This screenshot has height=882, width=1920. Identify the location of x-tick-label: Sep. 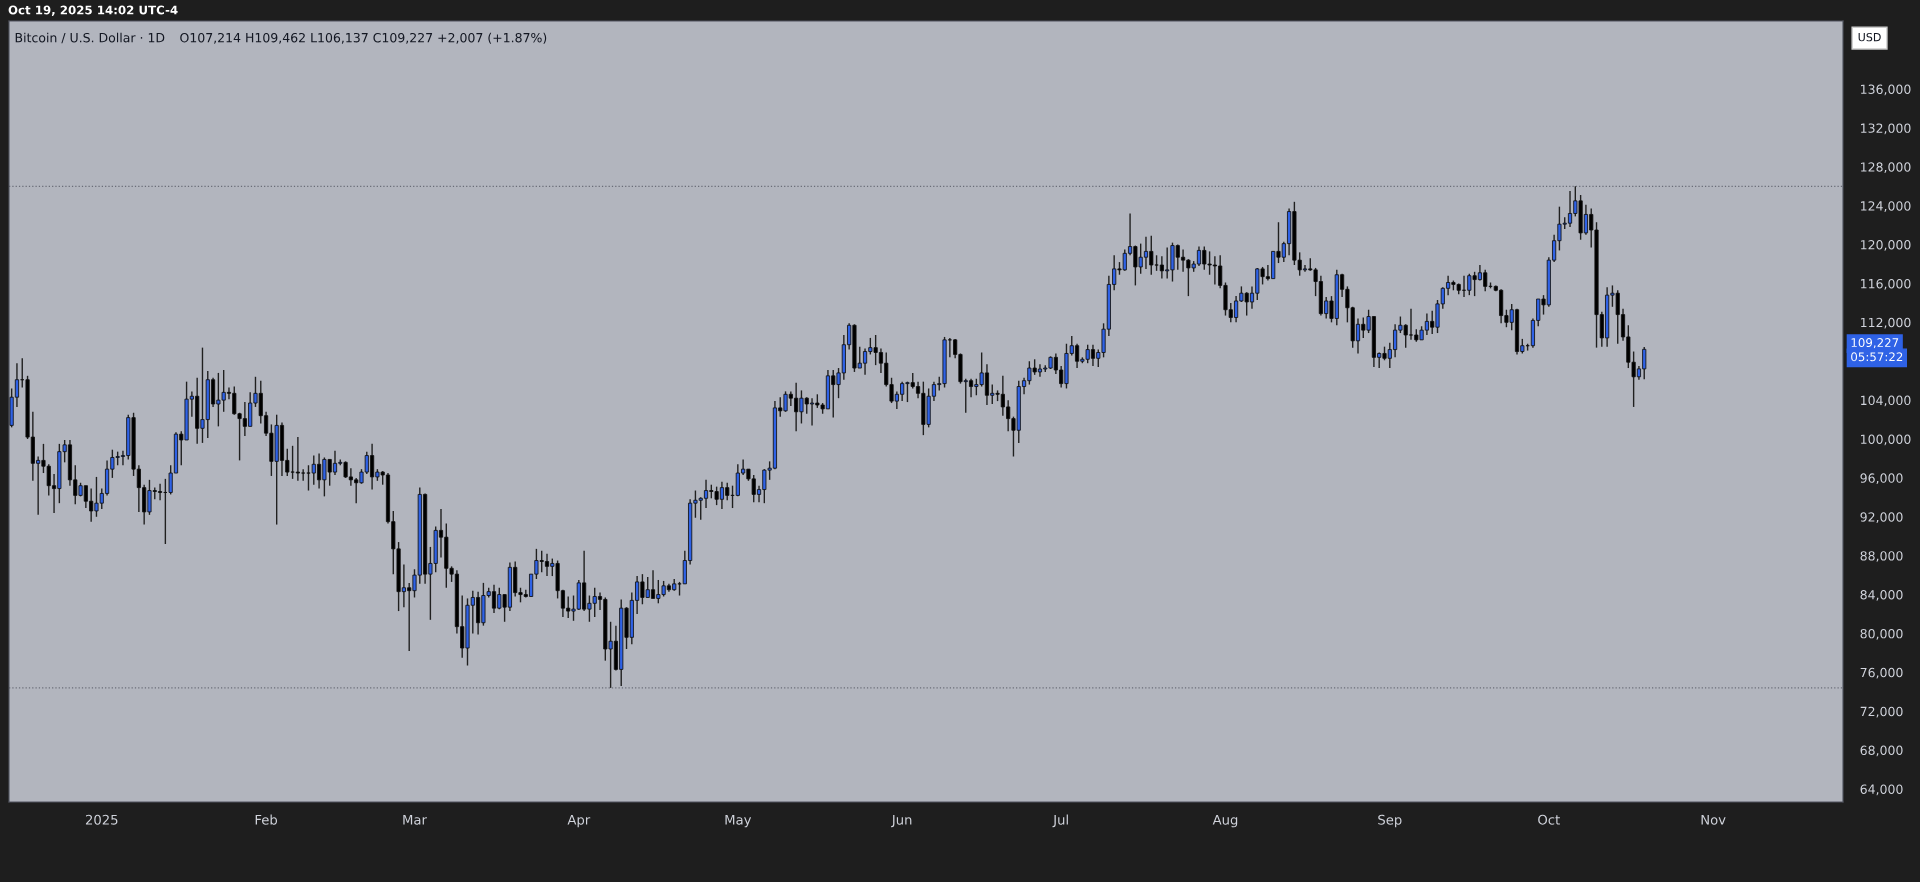
(1390, 821).